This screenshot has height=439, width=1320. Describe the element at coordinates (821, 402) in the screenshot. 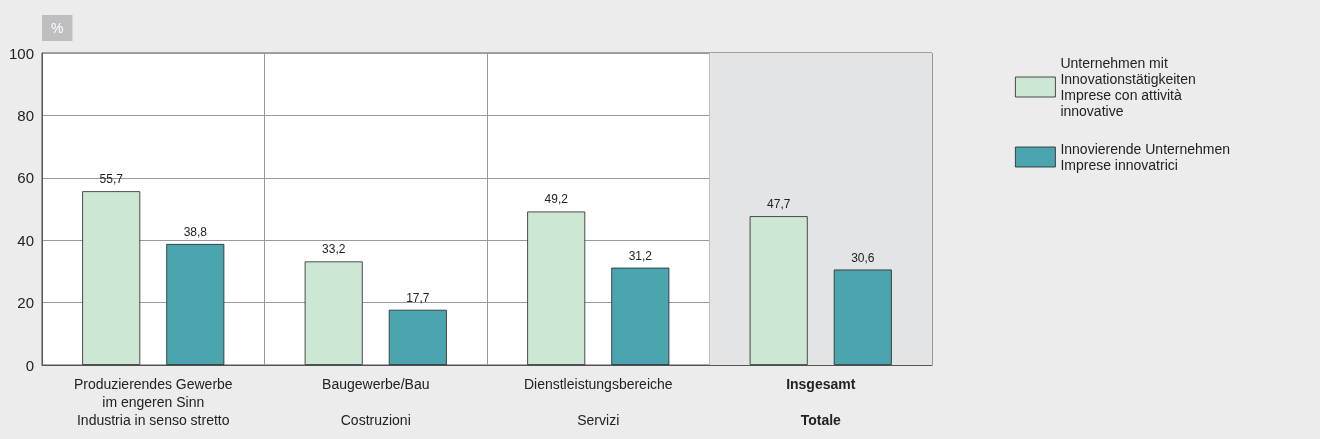

I see `category-label: Insgesamt Totale` at that location.